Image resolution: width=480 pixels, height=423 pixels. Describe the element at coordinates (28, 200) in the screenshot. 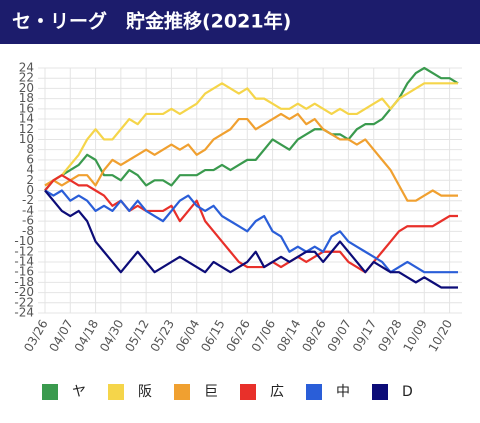

I see `y-tick-label: -2` at that location.